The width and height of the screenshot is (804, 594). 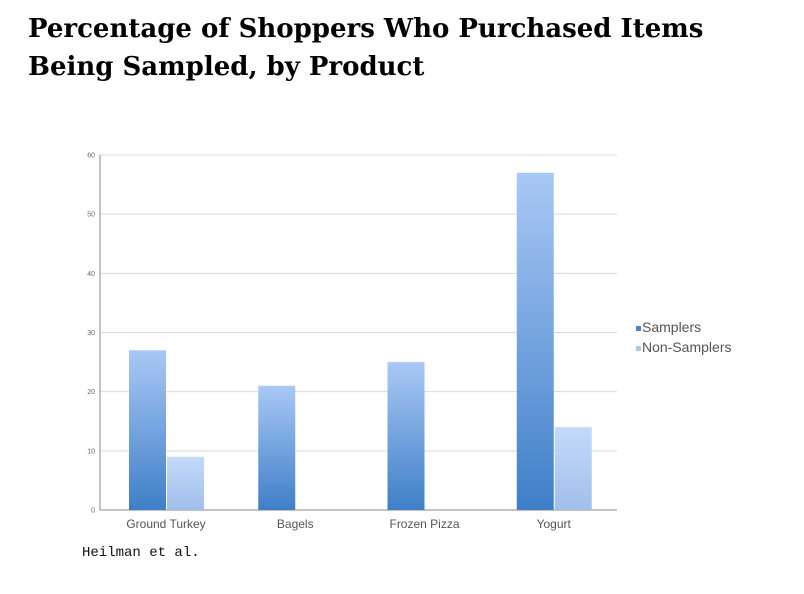 I want to click on y-tick-label: 20, so click(x=91, y=392).